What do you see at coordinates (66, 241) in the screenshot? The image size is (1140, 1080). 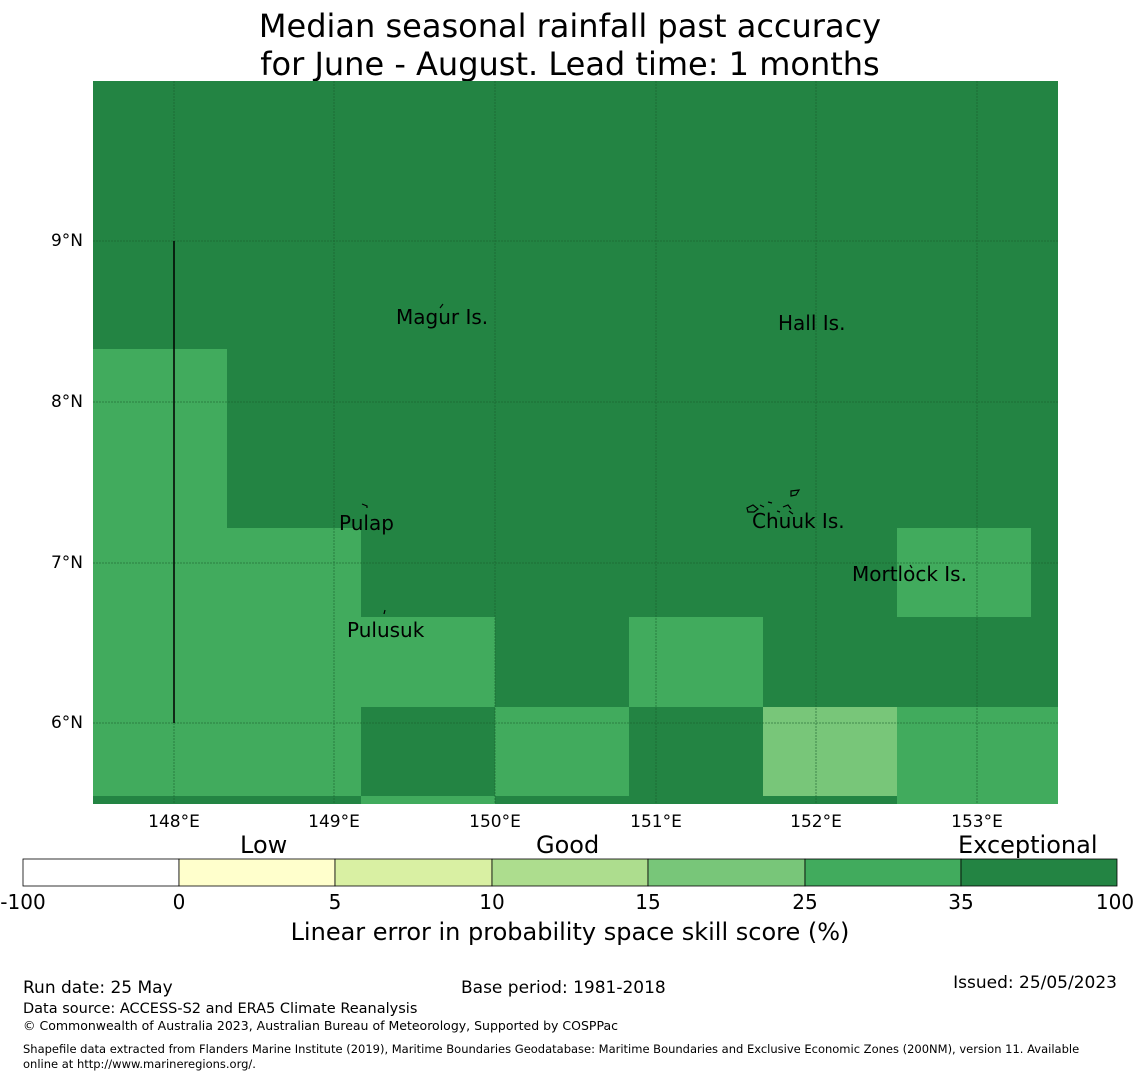 I see `lat-label-9n: 9°N` at bounding box center [66, 241].